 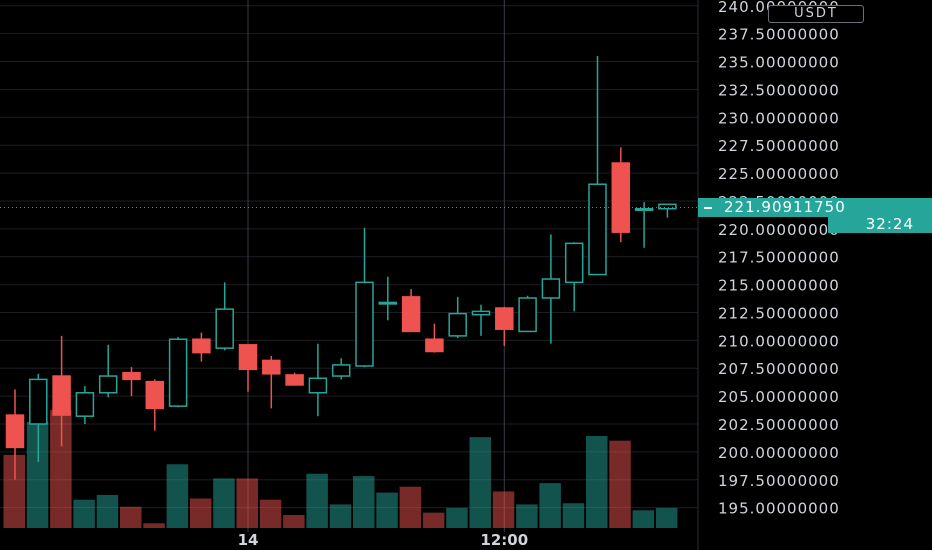 What do you see at coordinates (779, 369) in the screenshot?
I see `y-tick-label: 207.50000000` at bounding box center [779, 369].